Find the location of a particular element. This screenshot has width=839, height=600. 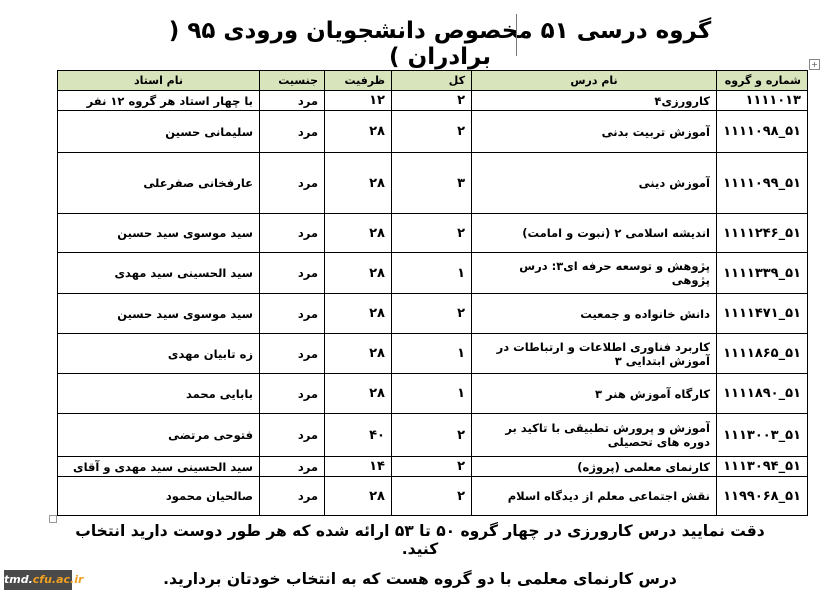

cell-text: آموزش تربیت بدنی is located at coordinates (655, 131).